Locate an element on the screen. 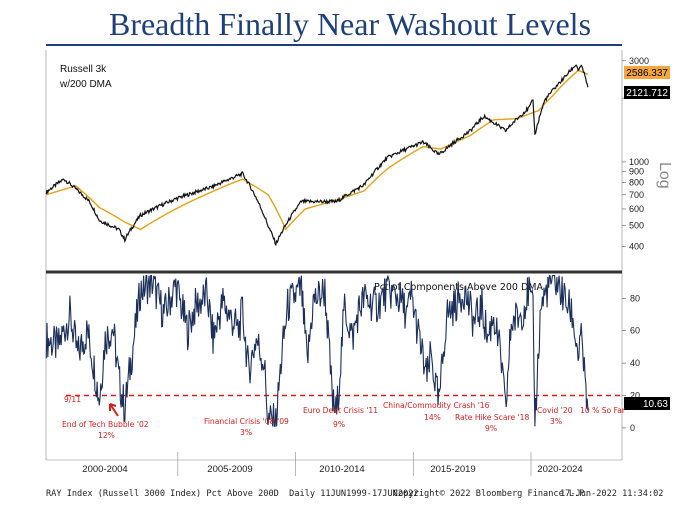  price-badge: 2586.337 is located at coordinates (647, 73).